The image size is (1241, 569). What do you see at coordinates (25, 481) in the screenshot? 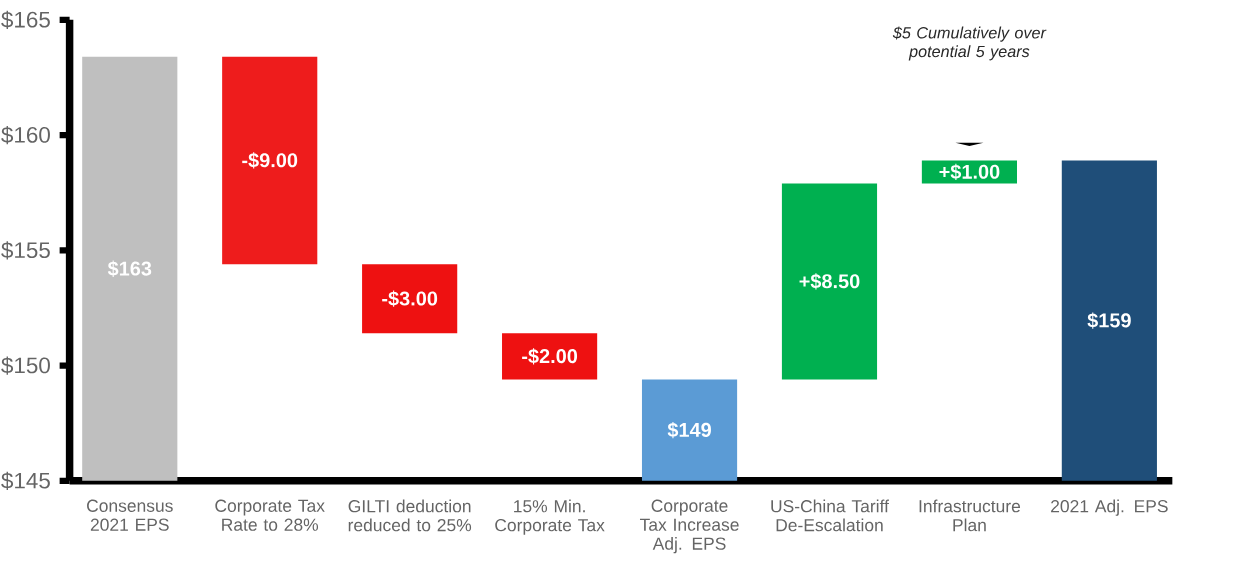
I see `y-tick-label: $145` at bounding box center [25, 481].